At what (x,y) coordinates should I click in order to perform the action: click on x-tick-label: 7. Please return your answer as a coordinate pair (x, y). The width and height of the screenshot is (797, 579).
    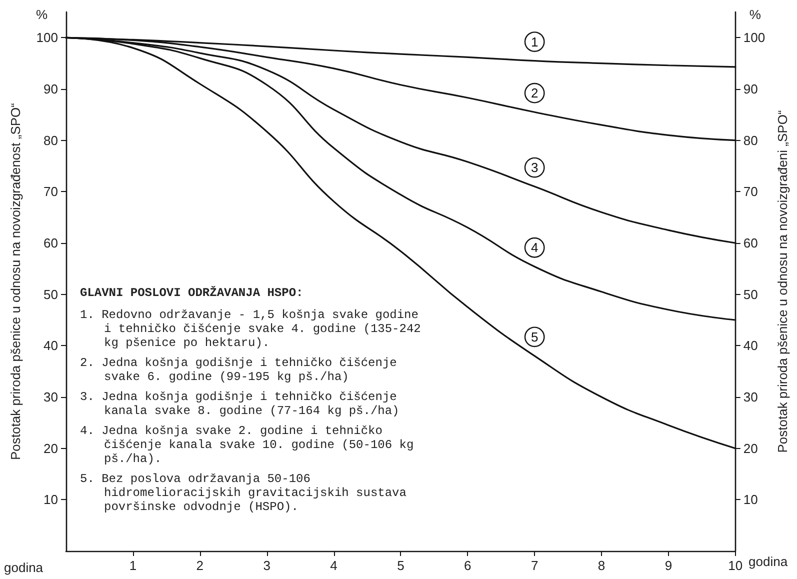
    Looking at the image, I should click on (534, 565).